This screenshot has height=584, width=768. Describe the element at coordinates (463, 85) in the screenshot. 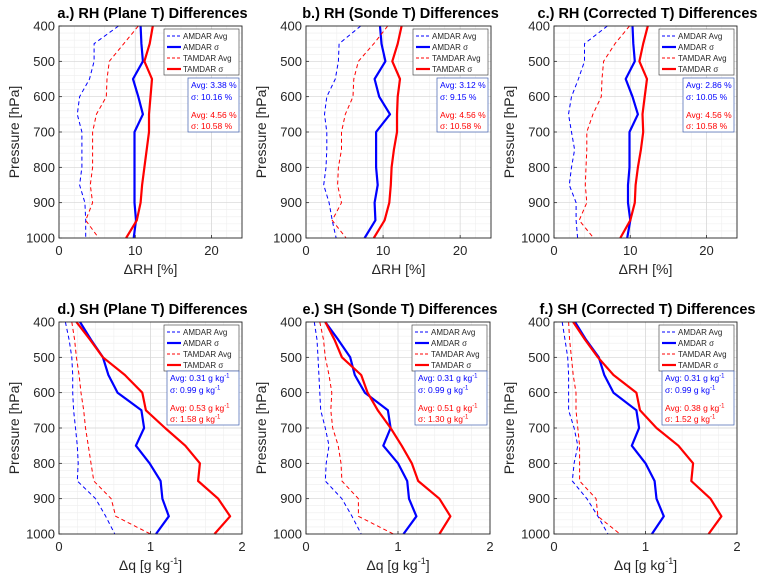

I see `stat-text: Avg: 3.12 %` at that location.